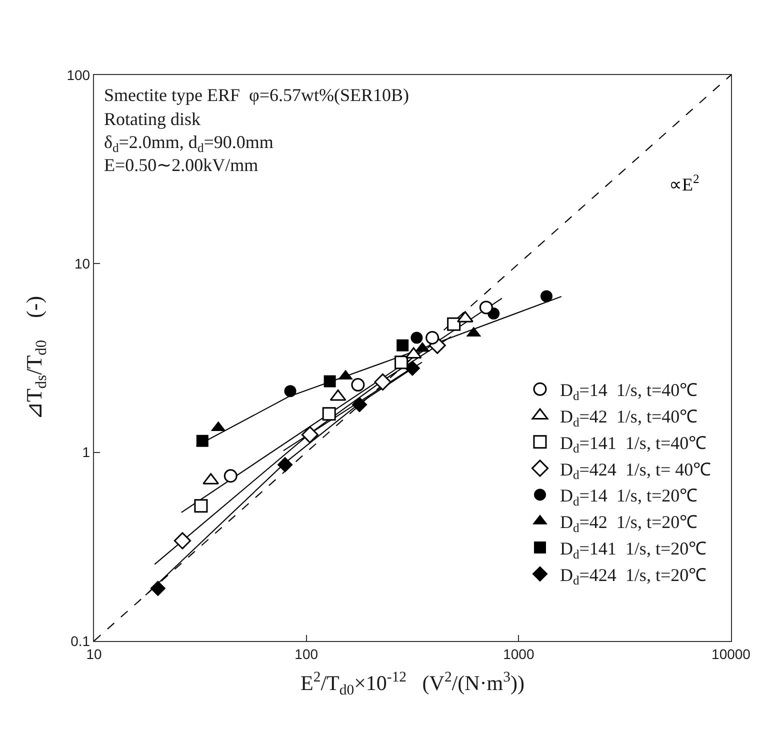 The width and height of the screenshot is (763, 729). Describe the element at coordinates (78, 74) in the screenshot. I see `y-tick-label: 100` at that location.